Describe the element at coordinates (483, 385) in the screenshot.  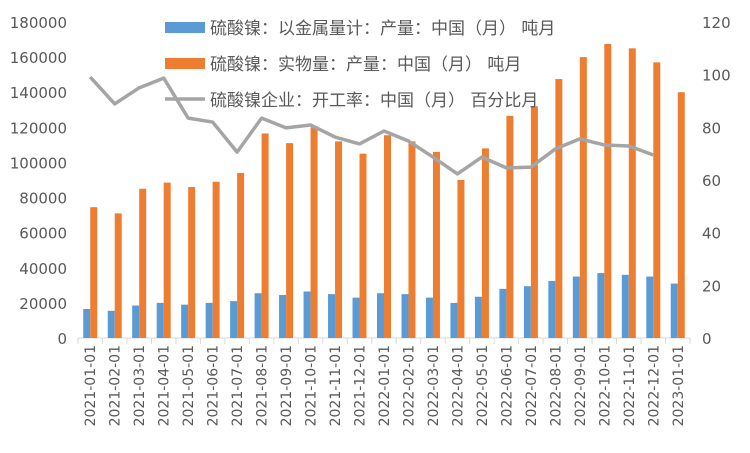
I see `x-tick-label: 2022-05-01` at that location.